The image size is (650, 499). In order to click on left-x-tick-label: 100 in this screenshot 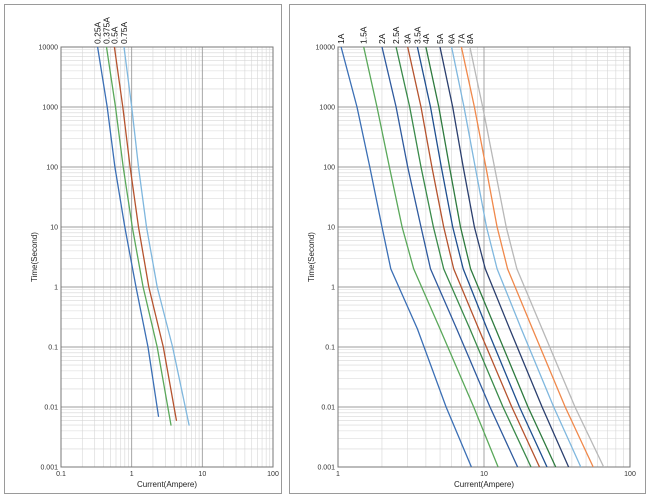, I will do `click(273, 474)`.